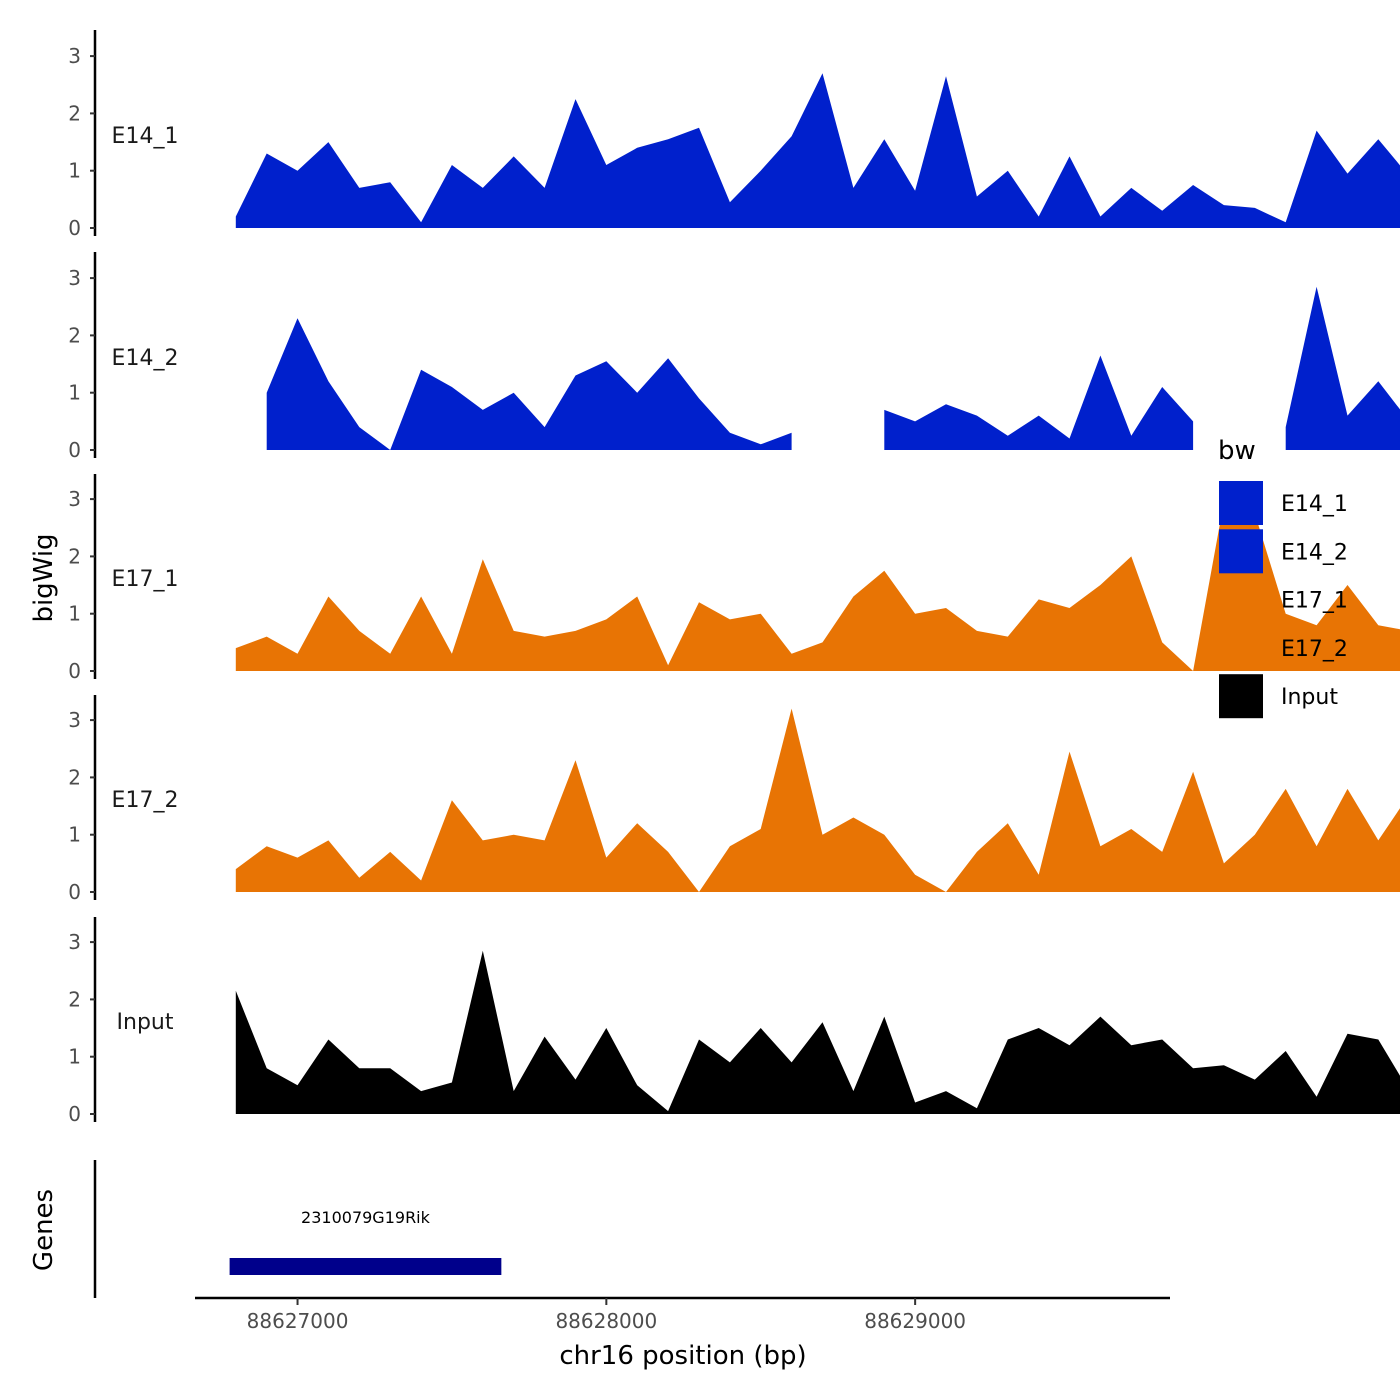  I want to click on legend-item-E14_1: E14_1, so click(1283, 503).